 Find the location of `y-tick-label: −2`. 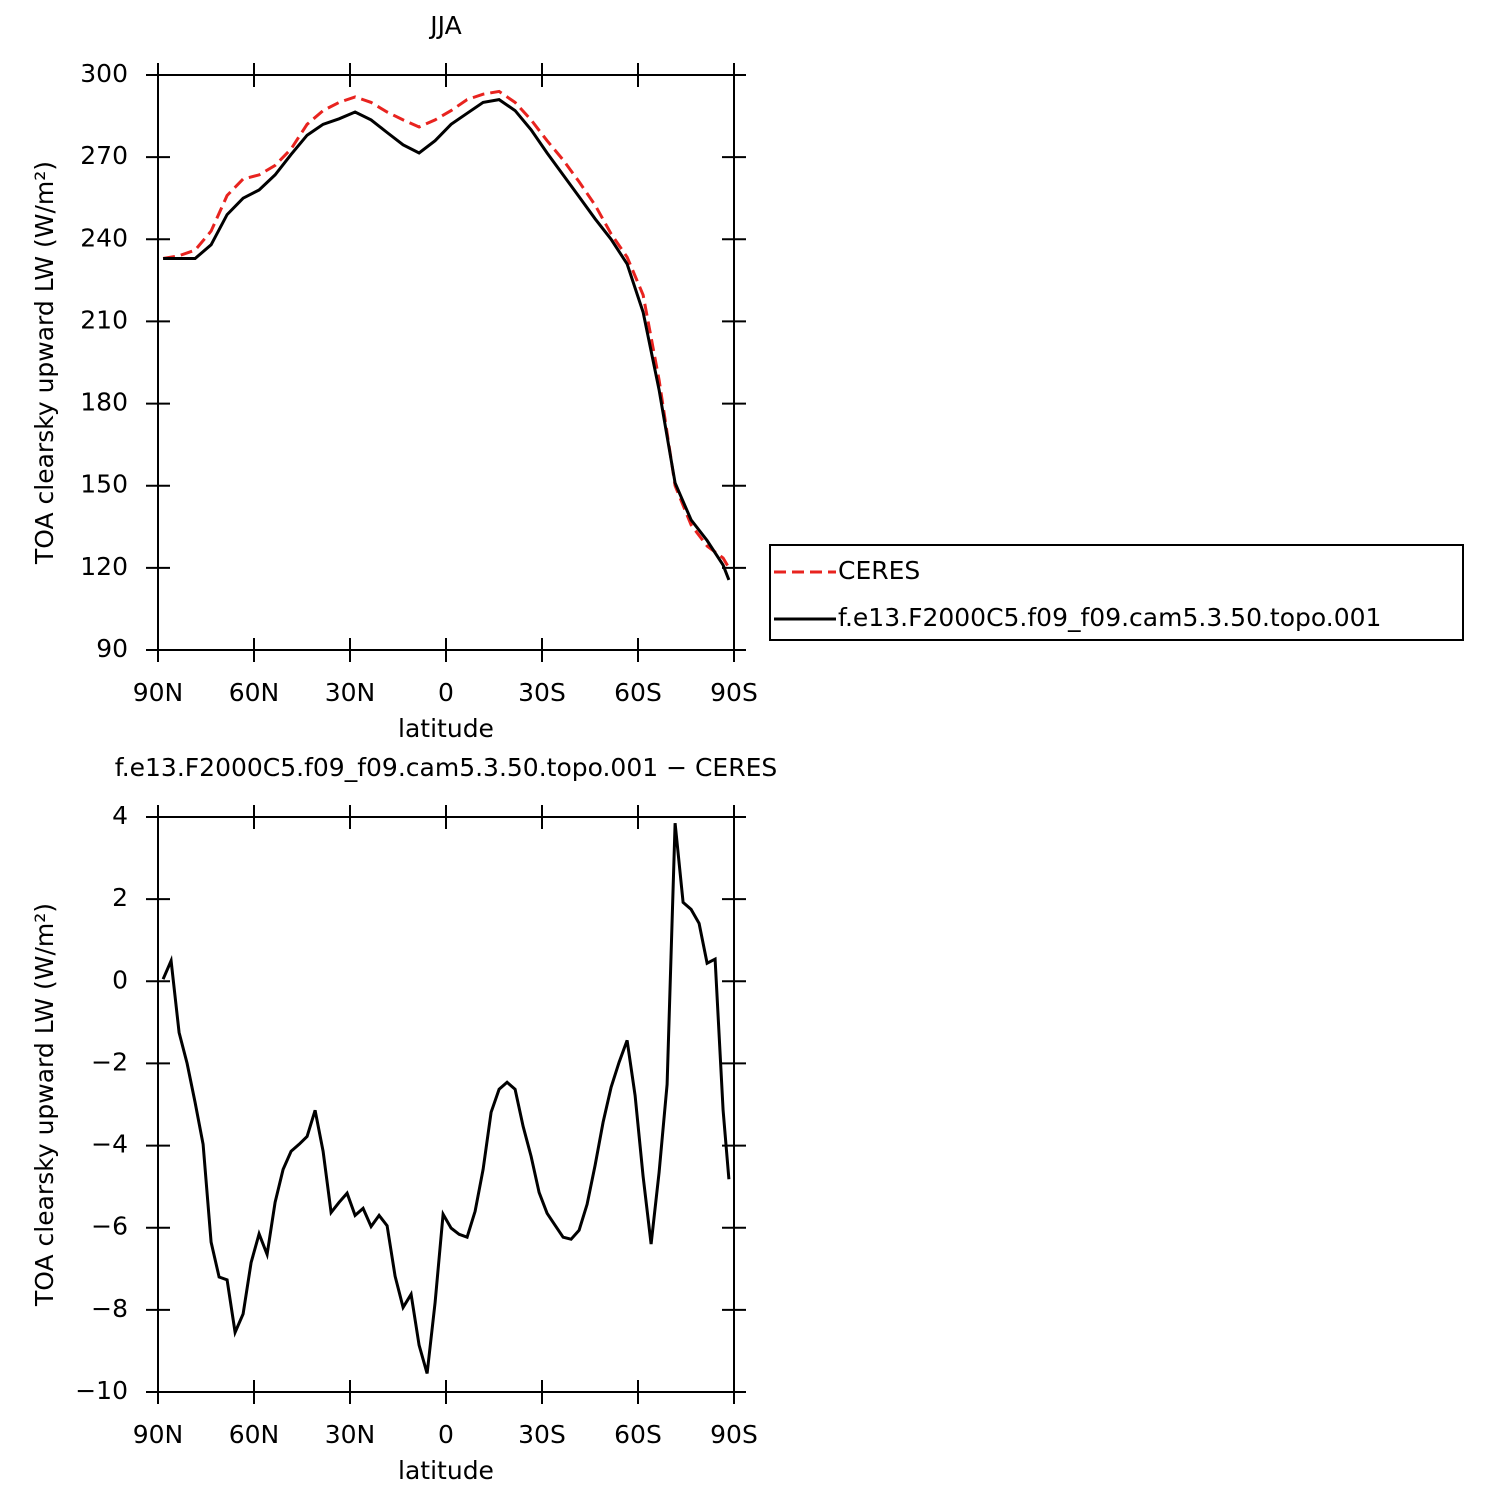

y-tick-label: −2 is located at coordinates (109, 1061).